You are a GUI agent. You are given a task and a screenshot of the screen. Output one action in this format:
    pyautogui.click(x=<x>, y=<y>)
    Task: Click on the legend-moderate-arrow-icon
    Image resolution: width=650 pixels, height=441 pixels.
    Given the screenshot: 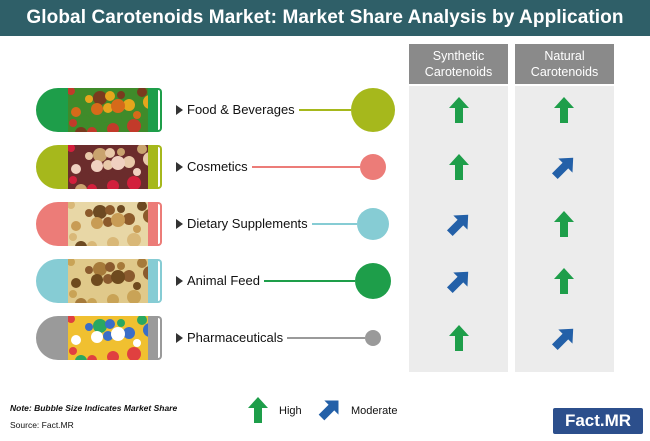 What is the action you would take?
    pyautogui.click(x=328, y=410)
    